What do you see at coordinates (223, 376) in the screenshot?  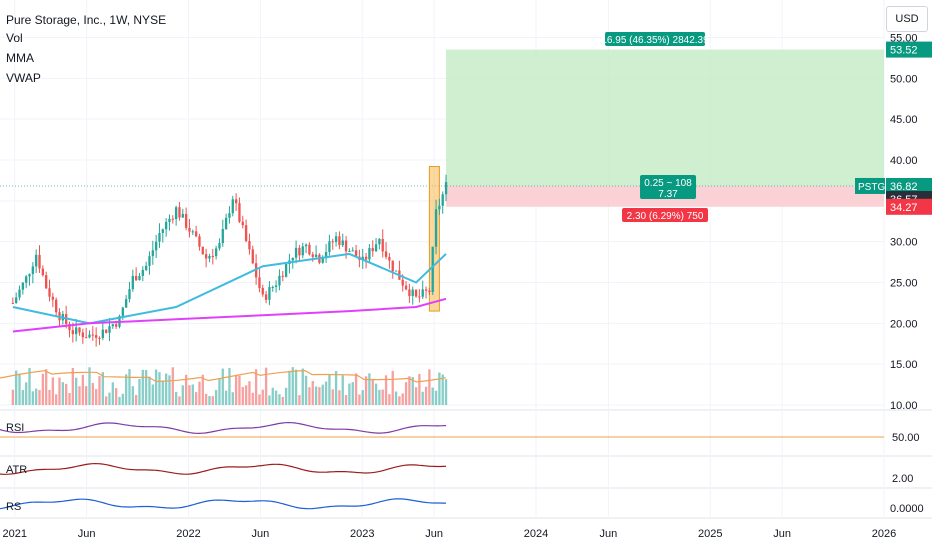 I see `volume-ma-line` at bounding box center [223, 376].